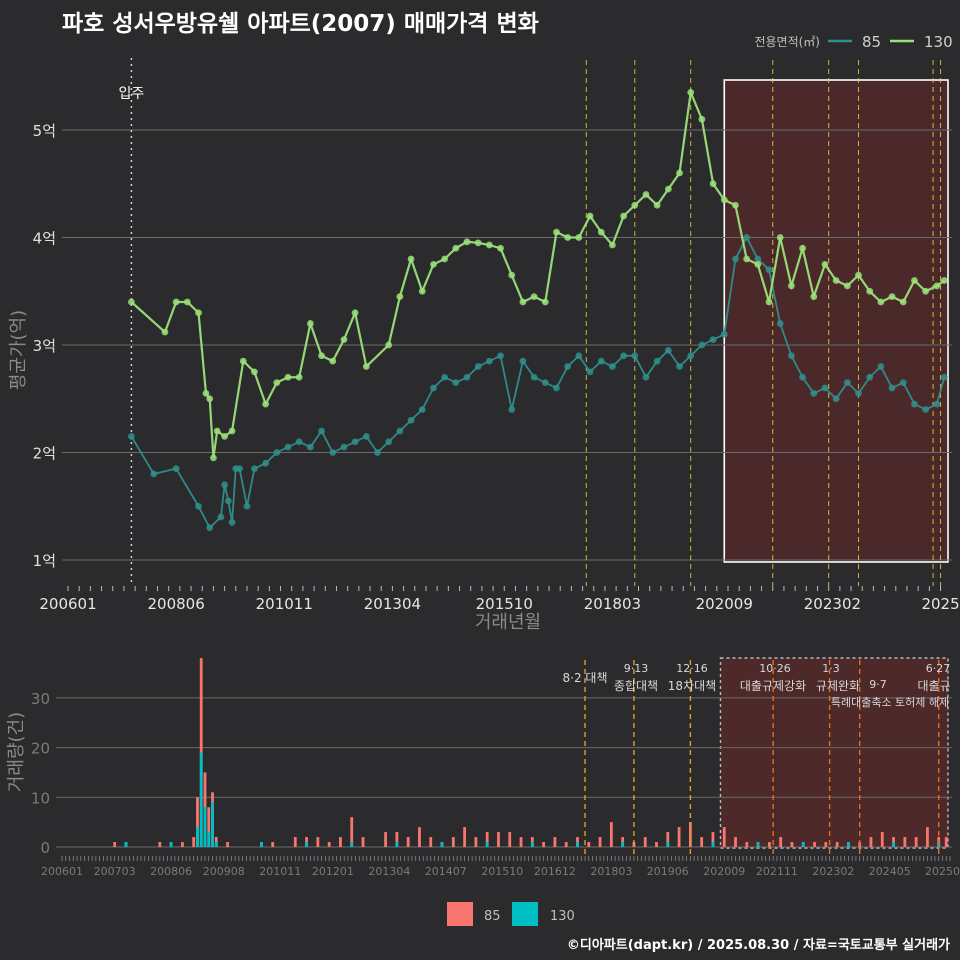  Describe the element at coordinates (67, 604) in the screenshot. I see `x-tick-label: 200601` at that location.